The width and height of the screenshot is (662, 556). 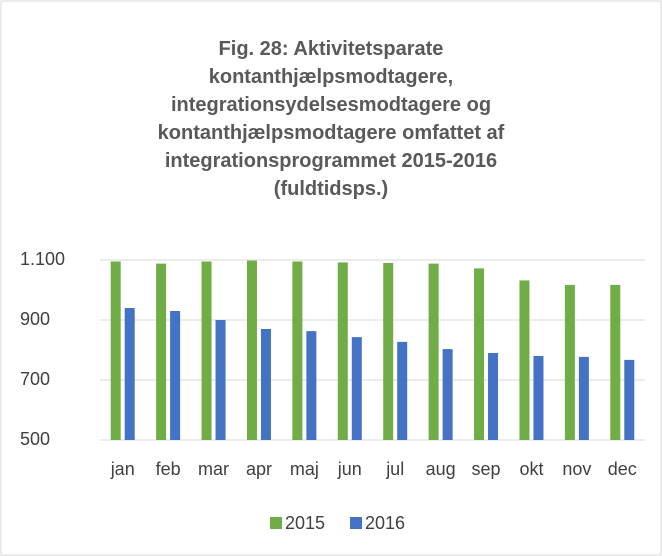 What do you see at coordinates (168, 469) in the screenshot?
I see `x-tick-label: feb` at bounding box center [168, 469].